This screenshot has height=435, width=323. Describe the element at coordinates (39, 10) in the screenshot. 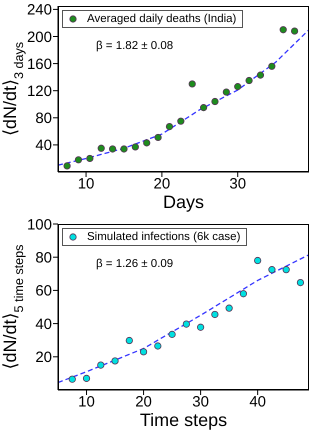

I see `y-tick-label: 240` at that location.